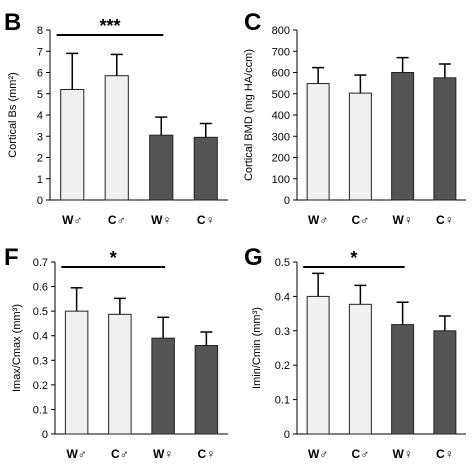 The height and width of the screenshot is (474, 474). Describe the element at coordinates (281, 95) in the screenshot. I see `y-tick-label: 500` at that location.